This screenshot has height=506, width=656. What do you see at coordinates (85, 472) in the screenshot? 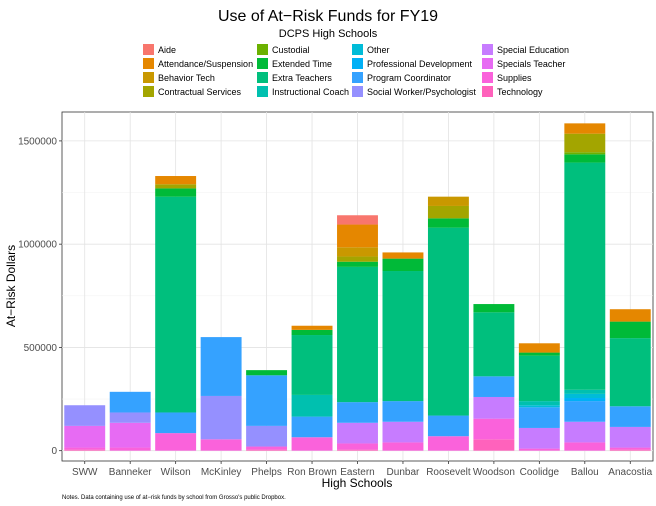
I see `x-tick-label: SWW` at bounding box center [85, 472].